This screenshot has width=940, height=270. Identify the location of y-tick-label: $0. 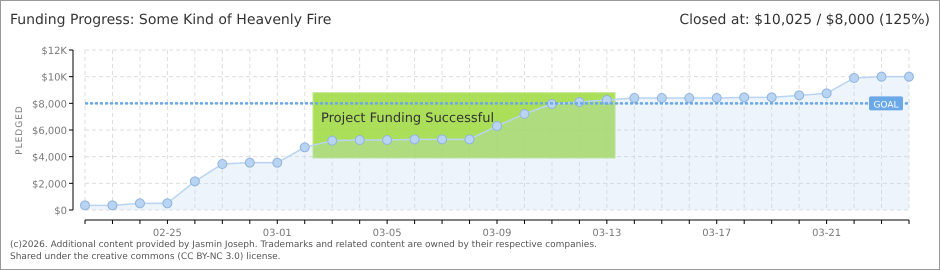
(60, 211).